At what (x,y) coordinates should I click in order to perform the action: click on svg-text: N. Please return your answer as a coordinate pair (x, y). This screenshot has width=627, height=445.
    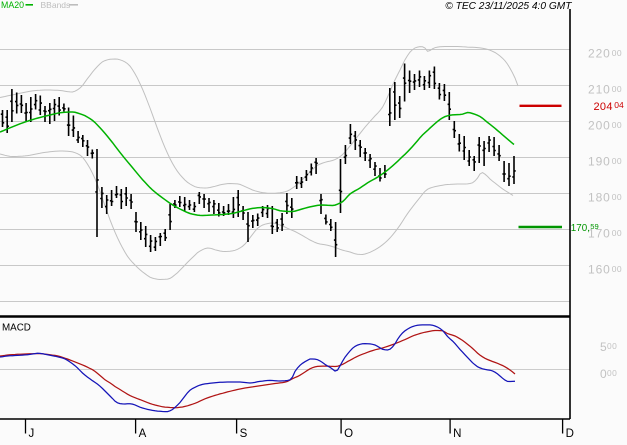
    Looking at the image, I should click on (457, 434).